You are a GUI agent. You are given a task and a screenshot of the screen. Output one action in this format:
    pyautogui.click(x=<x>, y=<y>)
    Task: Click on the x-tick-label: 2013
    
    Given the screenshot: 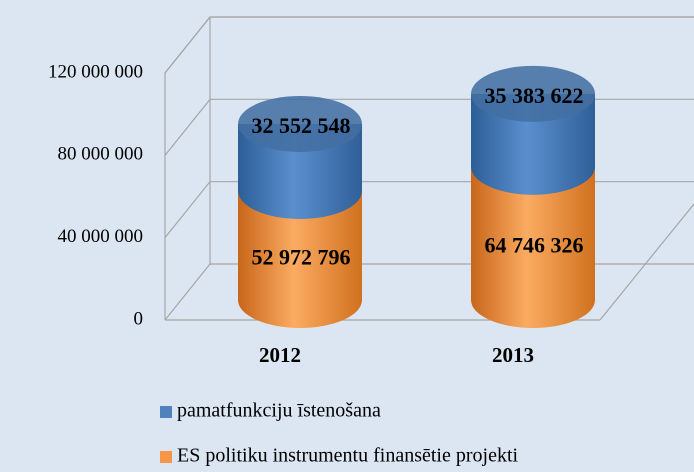 What is the action you would take?
    pyautogui.click(x=513, y=355)
    